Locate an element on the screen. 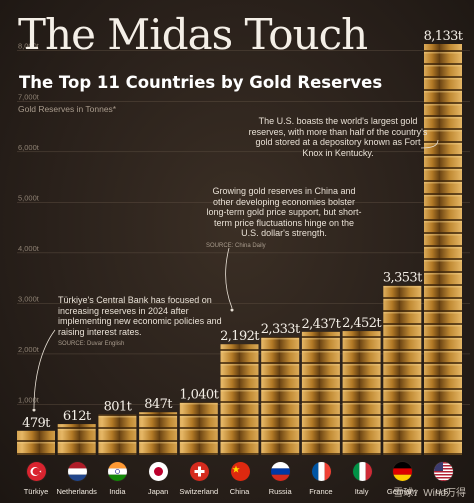 This screenshot has height=503, width=474. china-annotation-leader-dot is located at coordinates (232, 310).